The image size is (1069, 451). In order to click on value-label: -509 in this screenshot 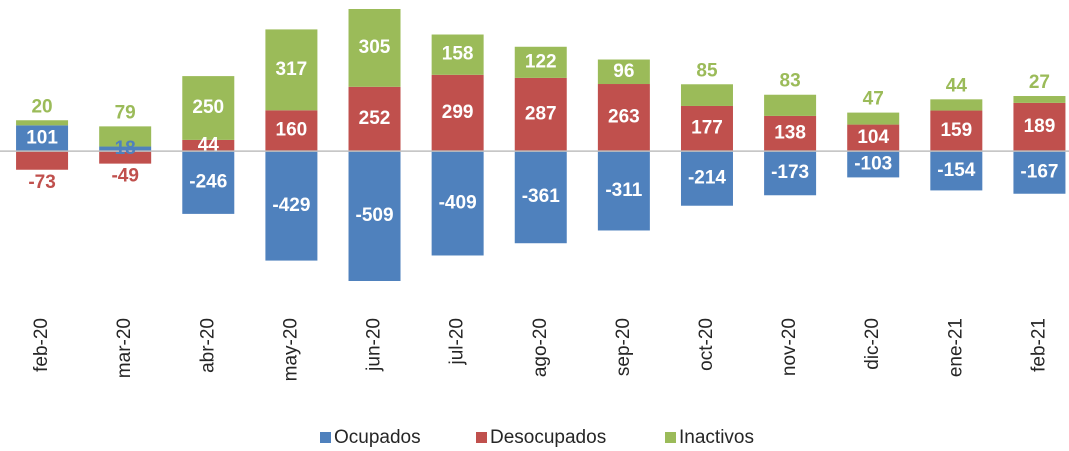, I will do `click(375, 215)`.